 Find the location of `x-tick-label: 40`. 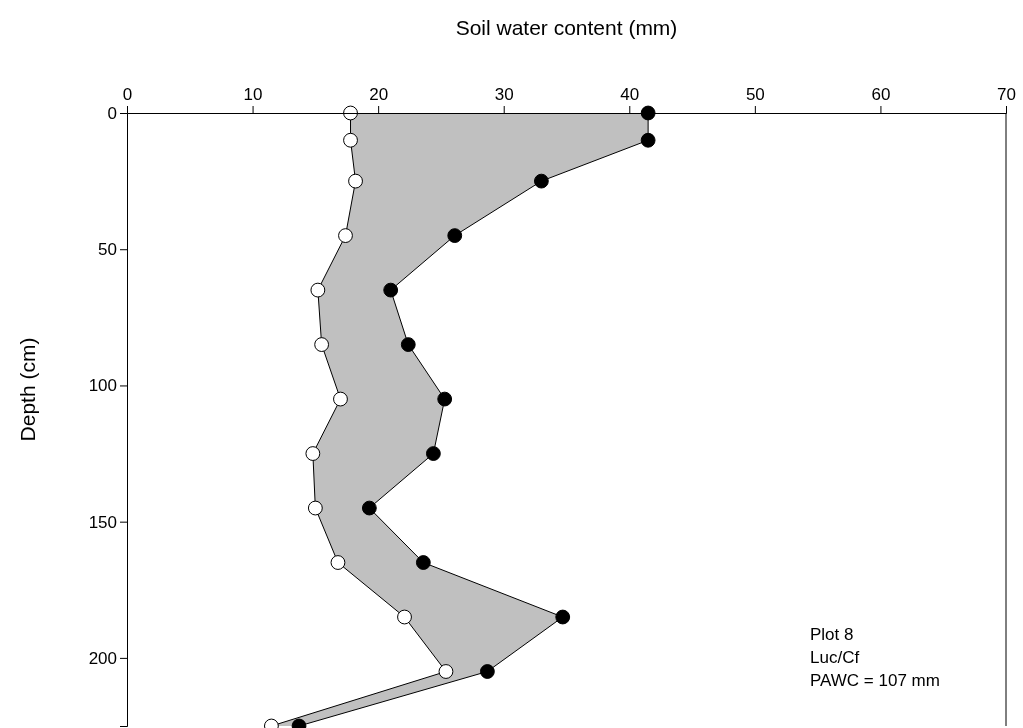

x-tick-label: 40 is located at coordinates (630, 94).